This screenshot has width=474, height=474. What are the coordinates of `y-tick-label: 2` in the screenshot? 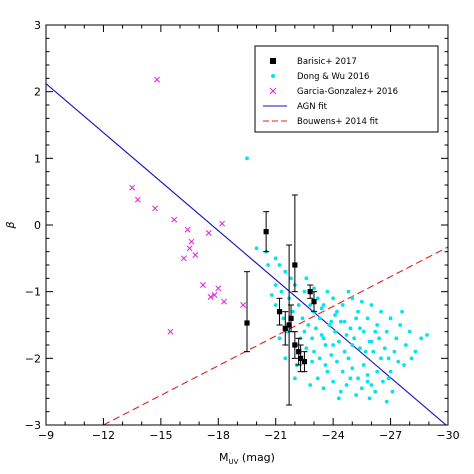 It's located at (37, 92).